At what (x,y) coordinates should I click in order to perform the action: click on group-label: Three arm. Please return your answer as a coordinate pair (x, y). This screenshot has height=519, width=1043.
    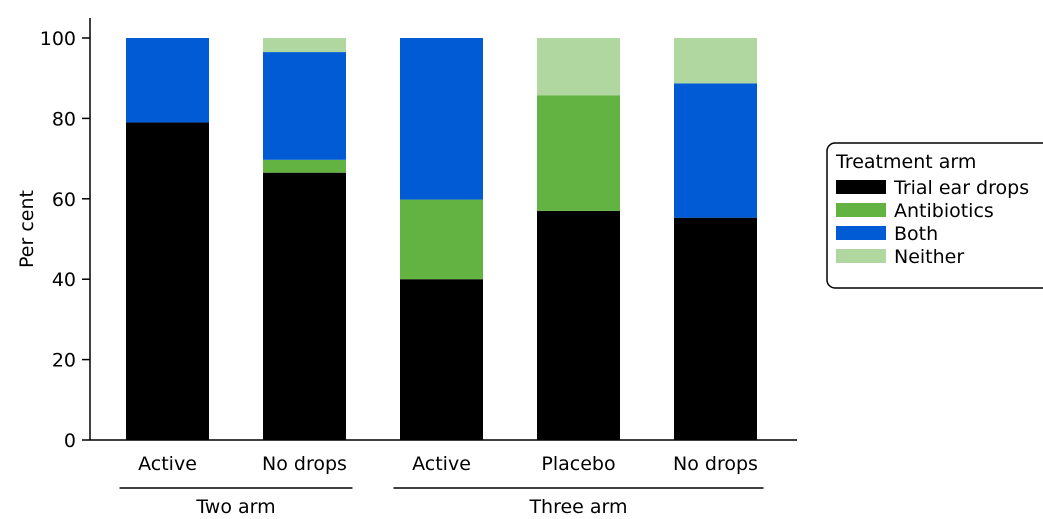
    Looking at the image, I should click on (577, 507).